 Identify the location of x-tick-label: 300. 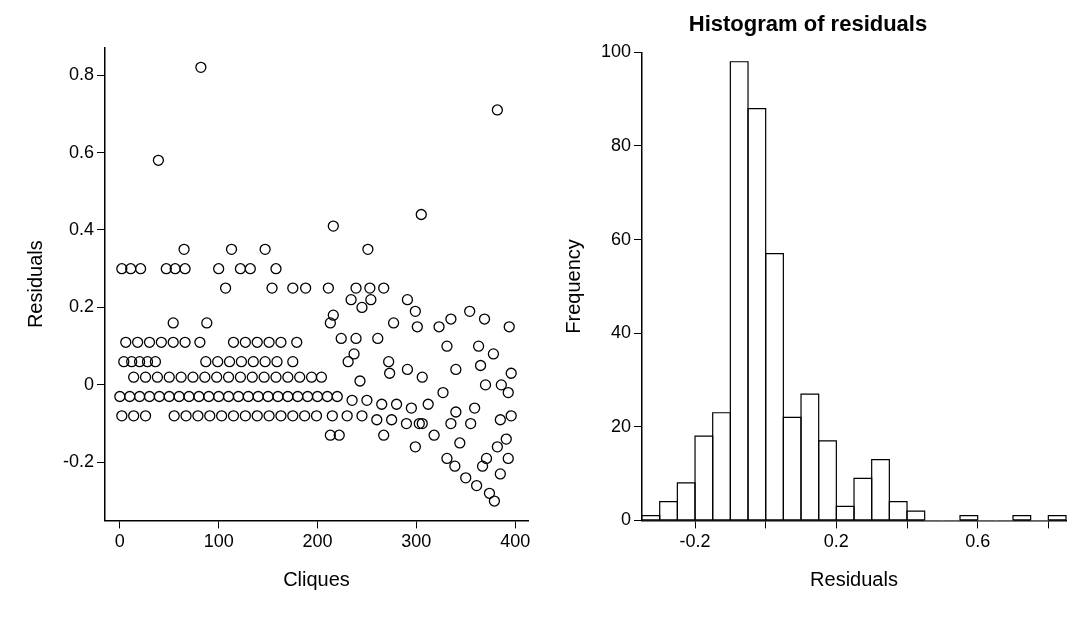
(416, 541).